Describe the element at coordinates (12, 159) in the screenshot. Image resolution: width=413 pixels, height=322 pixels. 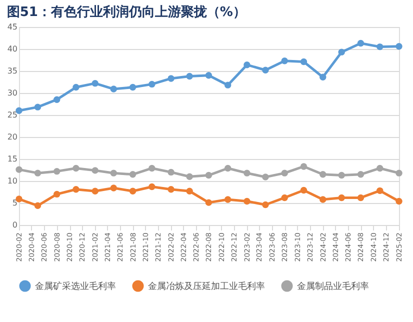
I see `y-tick-label: 15` at that location.